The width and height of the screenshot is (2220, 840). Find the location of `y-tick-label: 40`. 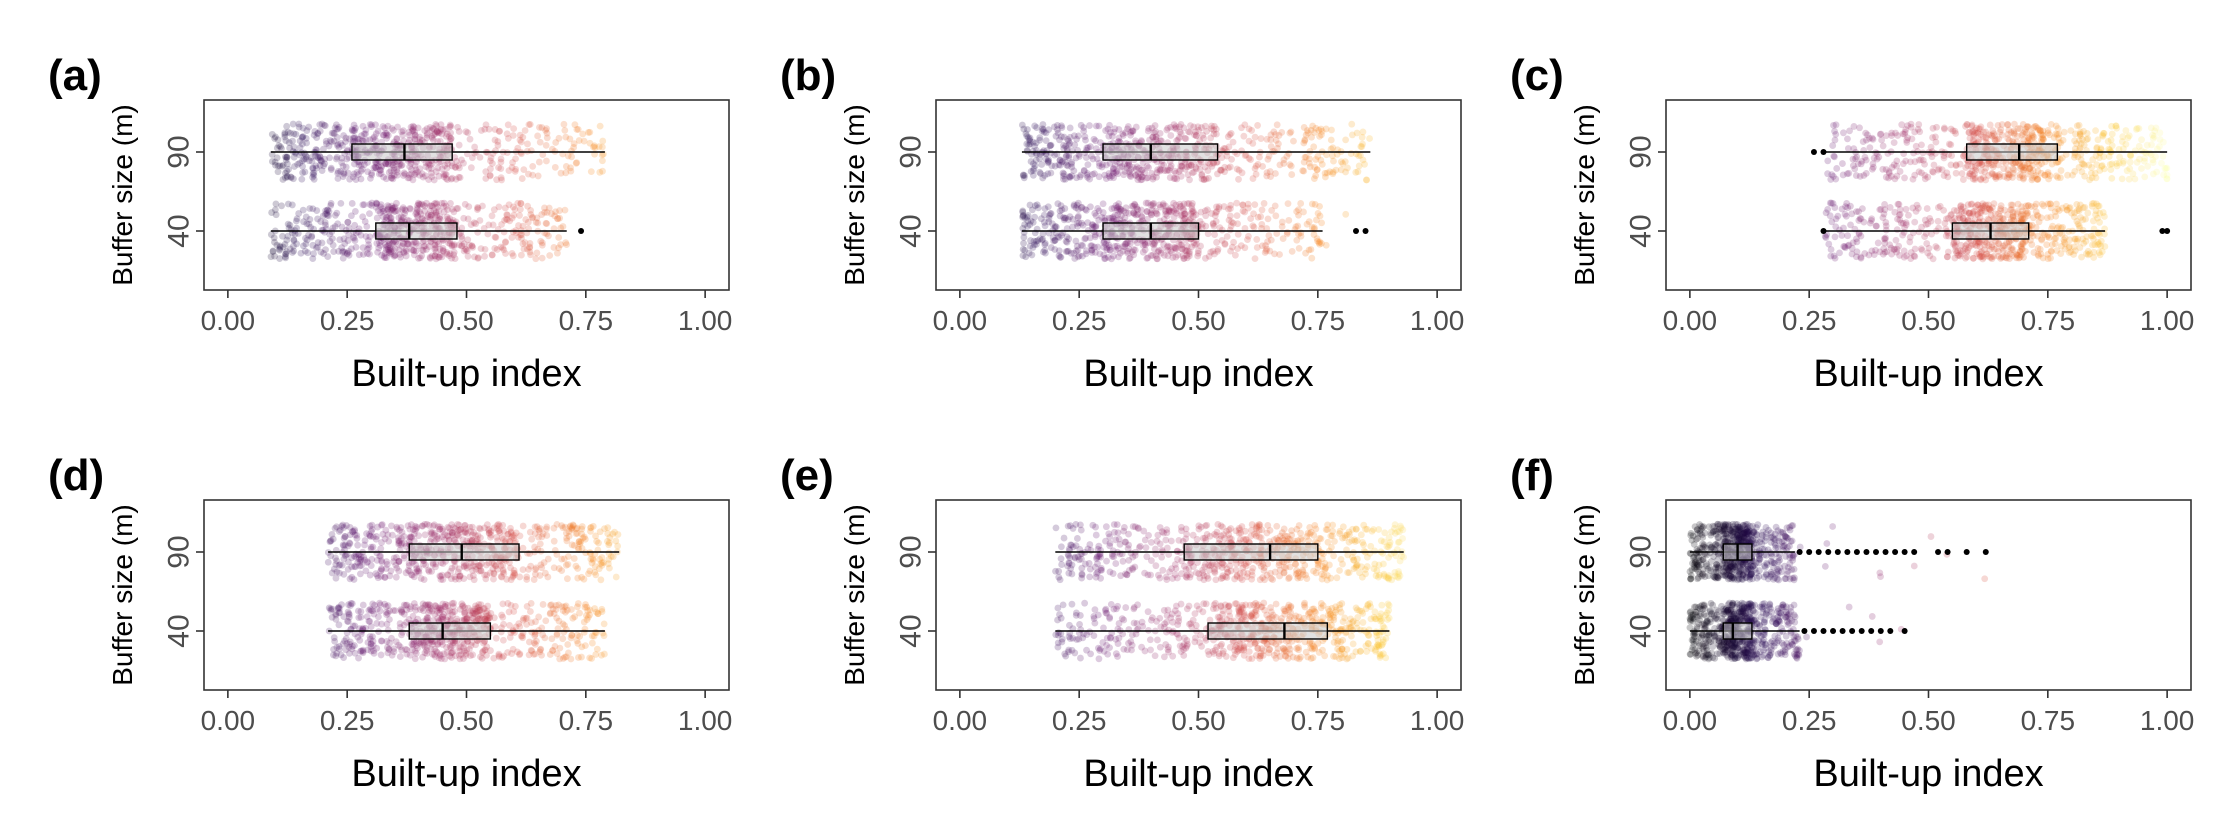

y-tick-label: 40 is located at coordinates (1641, 230).